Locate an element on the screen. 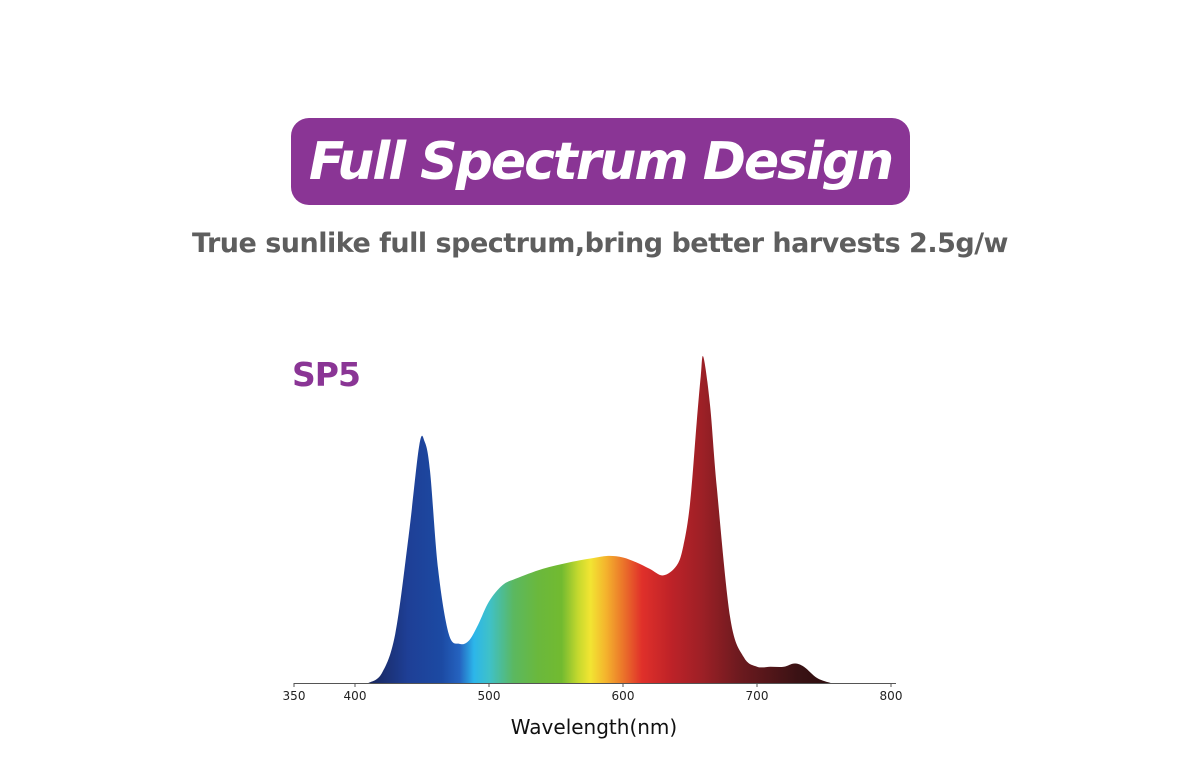  x-tick-label: 600 is located at coordinates (623, 696).